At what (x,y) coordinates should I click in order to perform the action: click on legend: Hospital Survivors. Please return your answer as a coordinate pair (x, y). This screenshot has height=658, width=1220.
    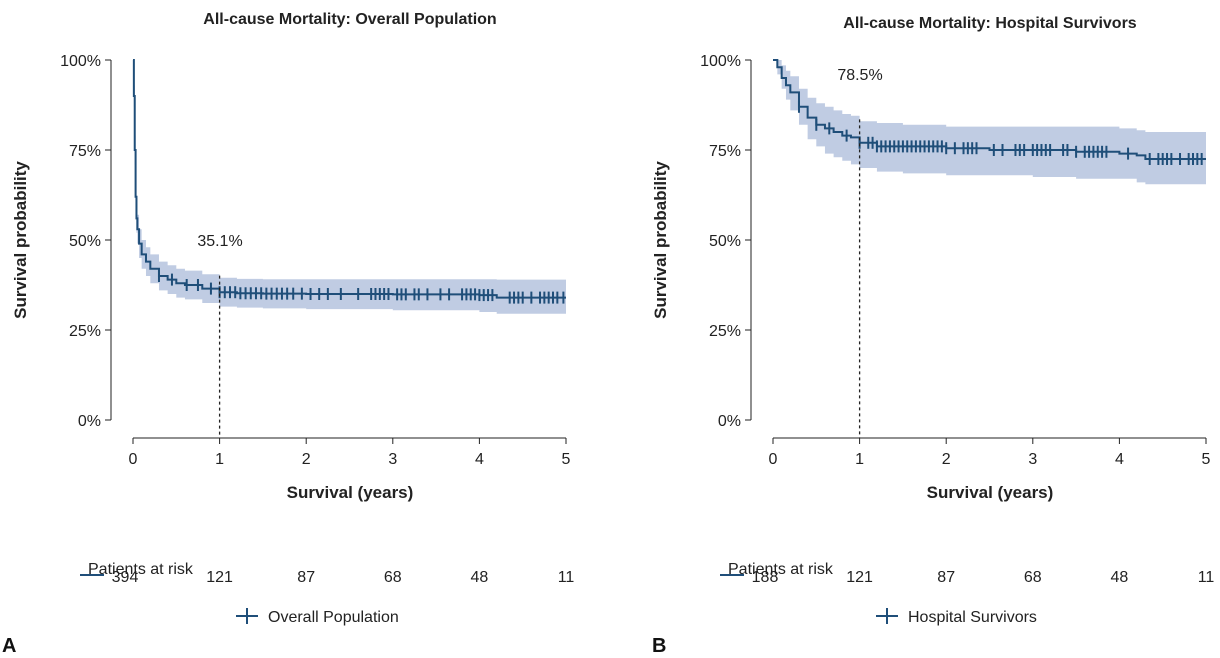
    Looking at the image, I should click on (956, 617).